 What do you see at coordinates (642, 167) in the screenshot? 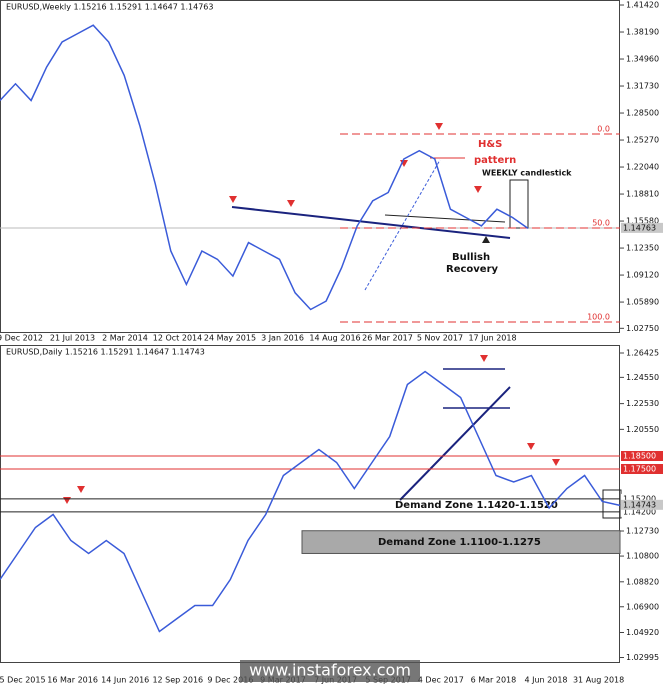
I see `y-tick-label: 1.22040` at bounding box center [642, 167].